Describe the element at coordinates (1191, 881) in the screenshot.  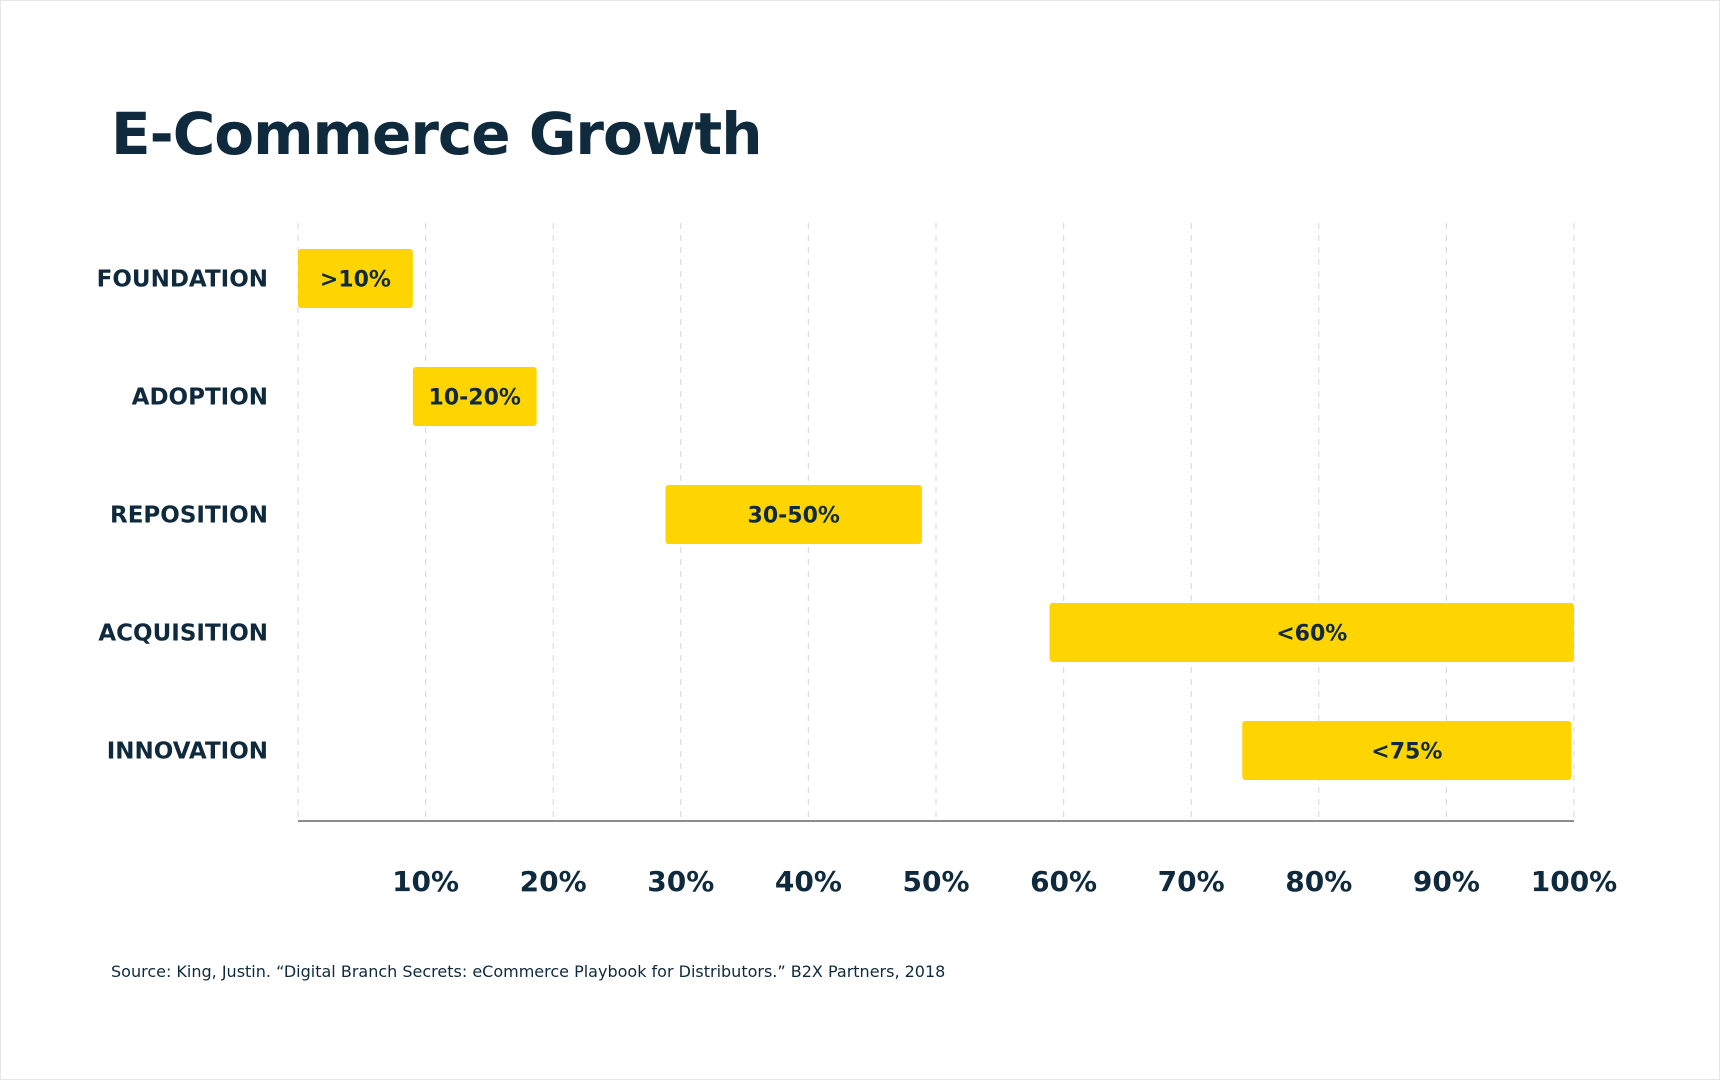
I see `x-tick-label: 70%` at that location.